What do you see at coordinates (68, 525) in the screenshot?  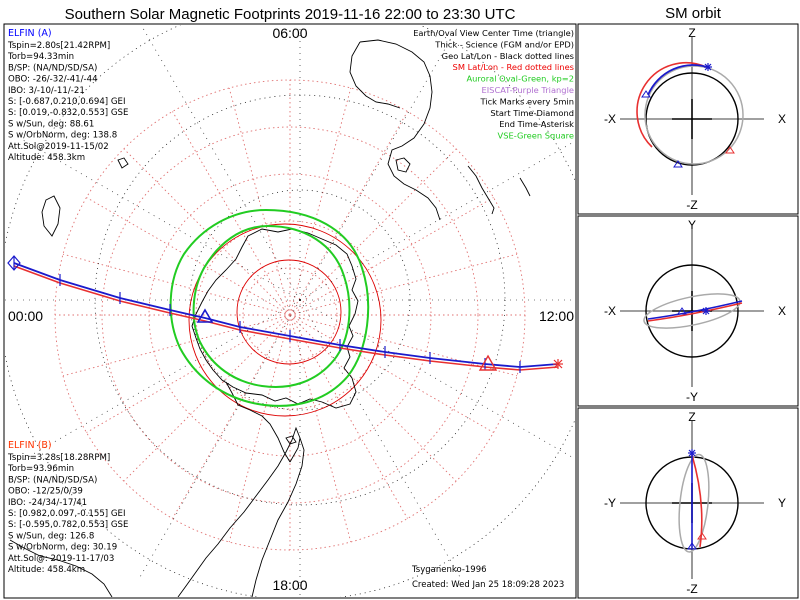 I see `elfin-b-info-line: S: [-0.595,0.782,0.553] GSE` at bounding box center [68, 525].